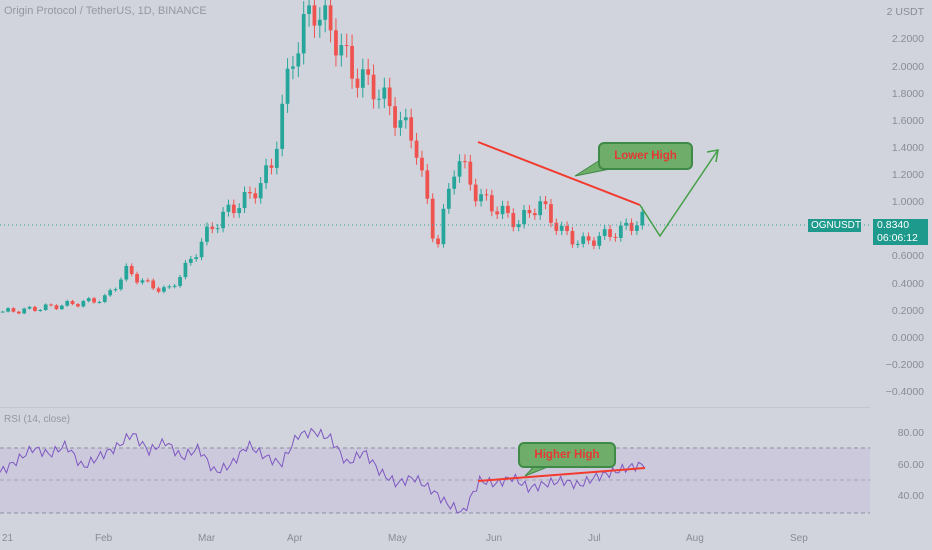  I want to click on higher-high-trendline, so click(561, 474).